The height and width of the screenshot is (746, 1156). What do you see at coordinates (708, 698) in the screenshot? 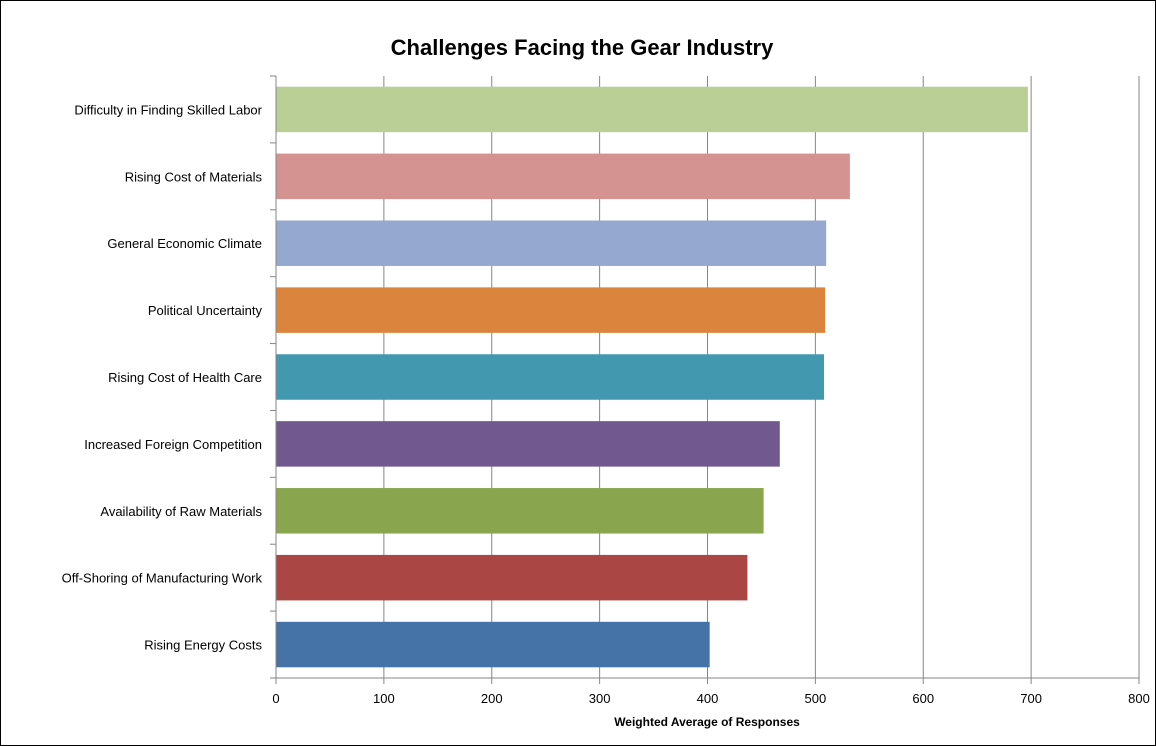
I see `x-tick-label: 400` at bounding box center [708, 698].